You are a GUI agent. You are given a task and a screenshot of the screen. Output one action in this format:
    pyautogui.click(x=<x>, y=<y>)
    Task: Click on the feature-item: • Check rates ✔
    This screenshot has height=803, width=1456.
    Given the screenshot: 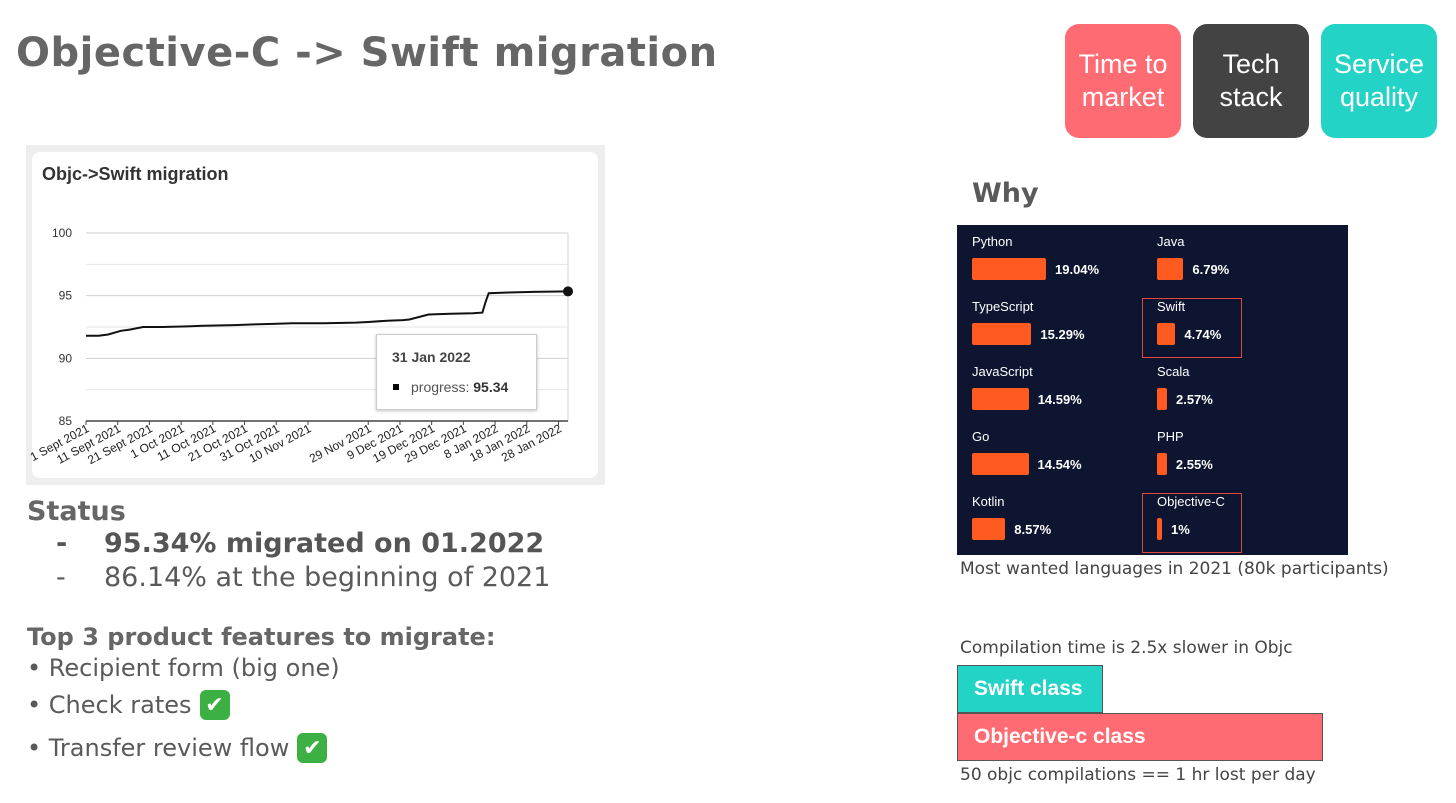 What is the action you would take?
    pyautogui.click(x=128, y=705)
    